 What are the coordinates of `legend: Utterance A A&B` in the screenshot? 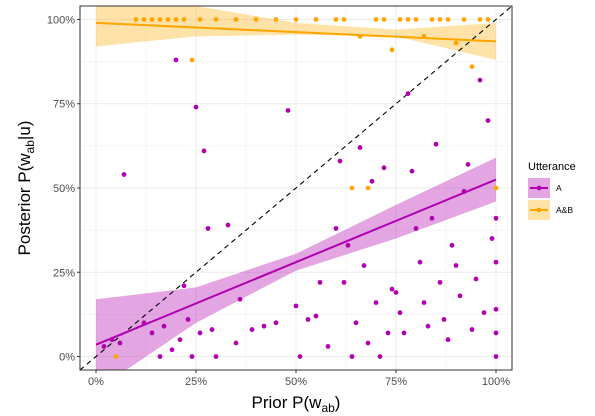 It's located at (552, 190).